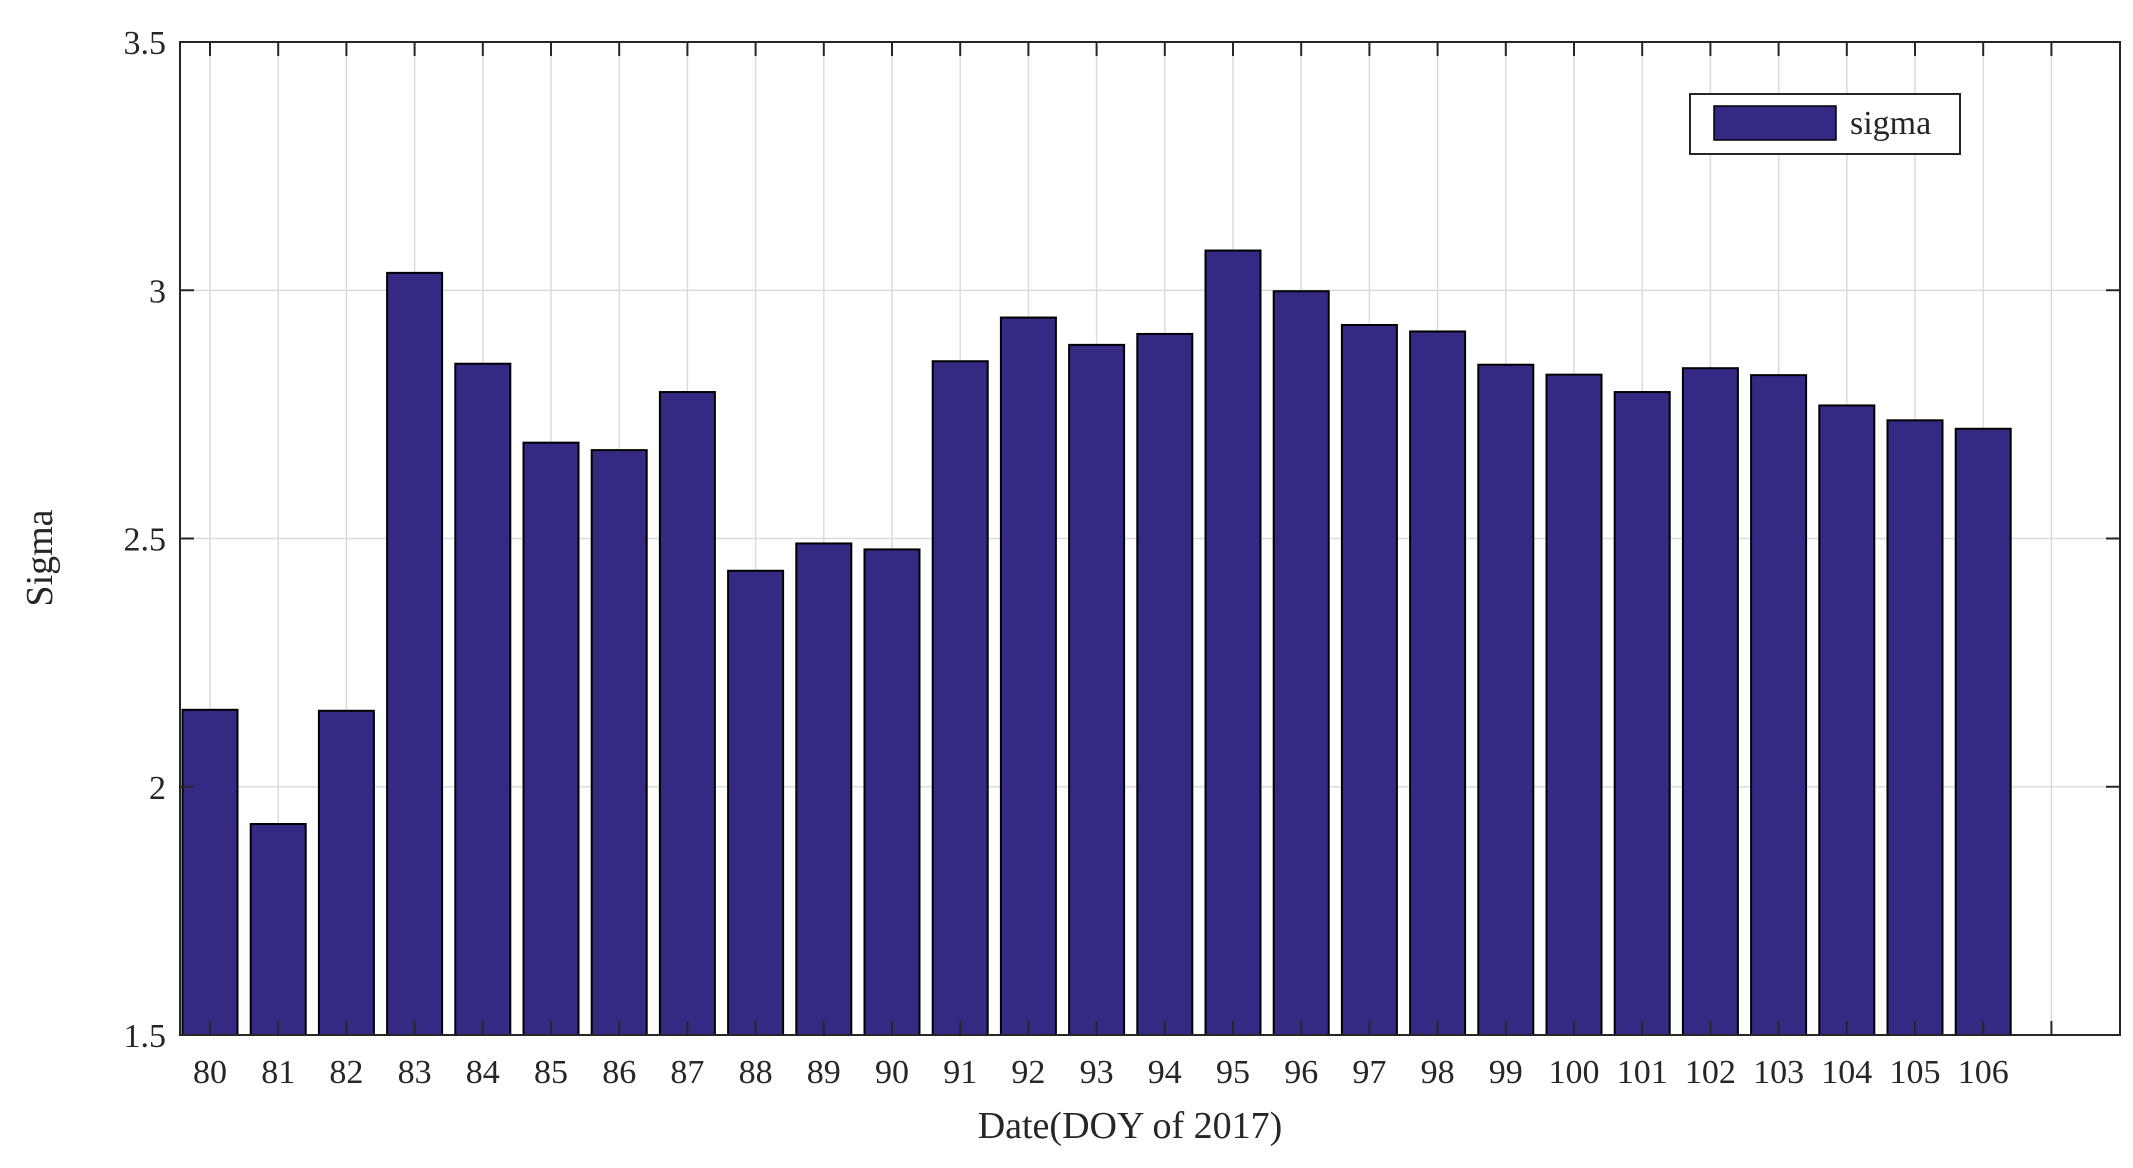 The width and height of the screenshot is (2133, 1168). I want to click on x-tick-label: 106, so click(1983, 1072).